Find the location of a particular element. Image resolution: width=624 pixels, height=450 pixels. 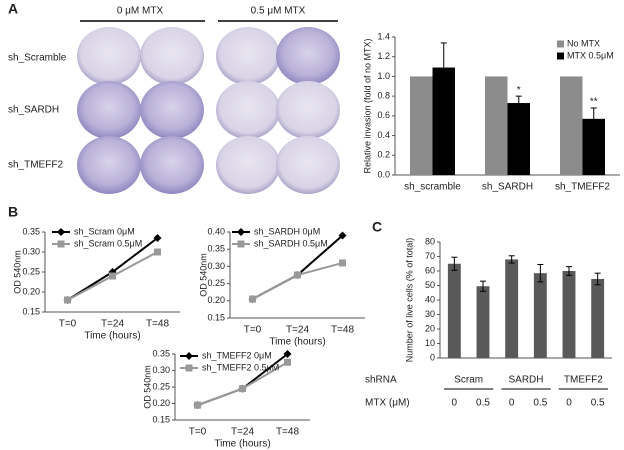

x-tick-label: sh_SARDH is located at coordinates (507, 187).